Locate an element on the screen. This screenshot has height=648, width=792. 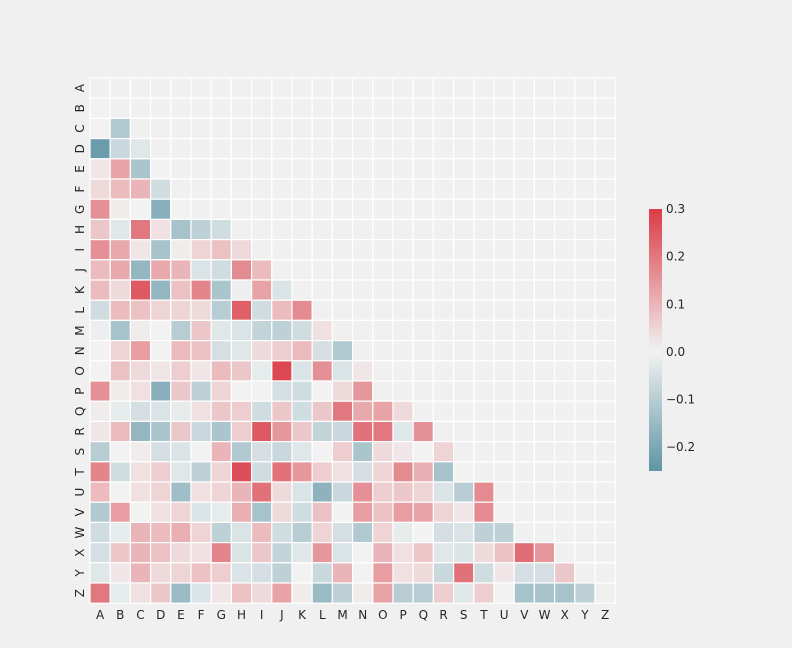
heatmap-cell-V-E is located at coordinates (181, 512).